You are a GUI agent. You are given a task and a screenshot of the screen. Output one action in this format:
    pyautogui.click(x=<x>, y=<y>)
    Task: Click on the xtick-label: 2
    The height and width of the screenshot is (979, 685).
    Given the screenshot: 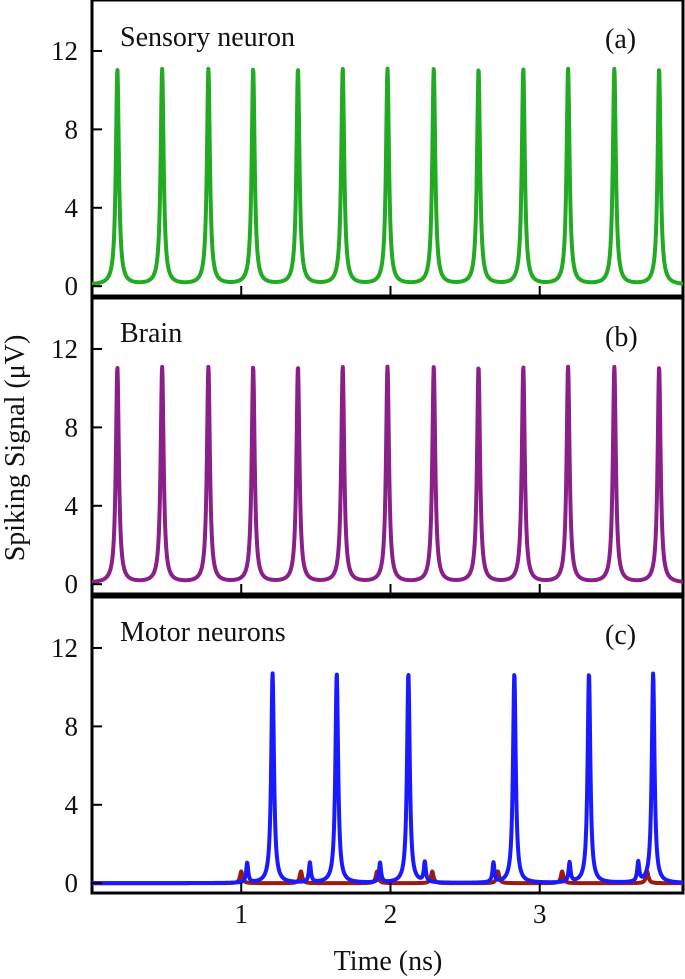 What is the action you would take?
    pyautogui.click(x=391, y=914)
    